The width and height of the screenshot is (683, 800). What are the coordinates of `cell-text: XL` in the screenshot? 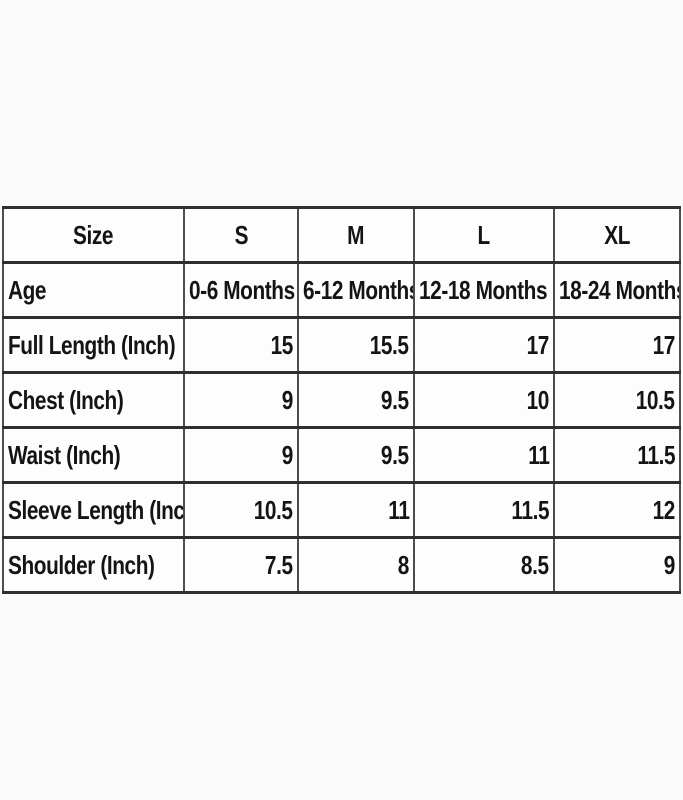 It's located at (617, 234).